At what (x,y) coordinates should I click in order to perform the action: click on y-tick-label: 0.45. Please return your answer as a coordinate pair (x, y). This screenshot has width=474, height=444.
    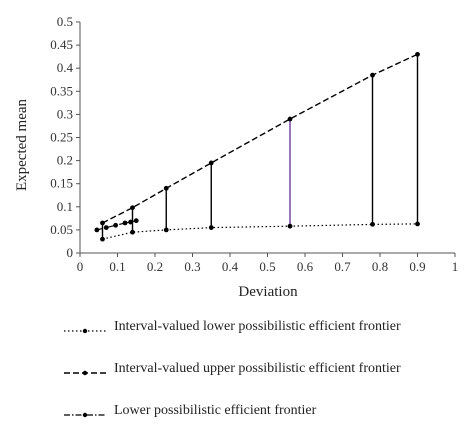
    Looking at the image, I should click on (61, 44).